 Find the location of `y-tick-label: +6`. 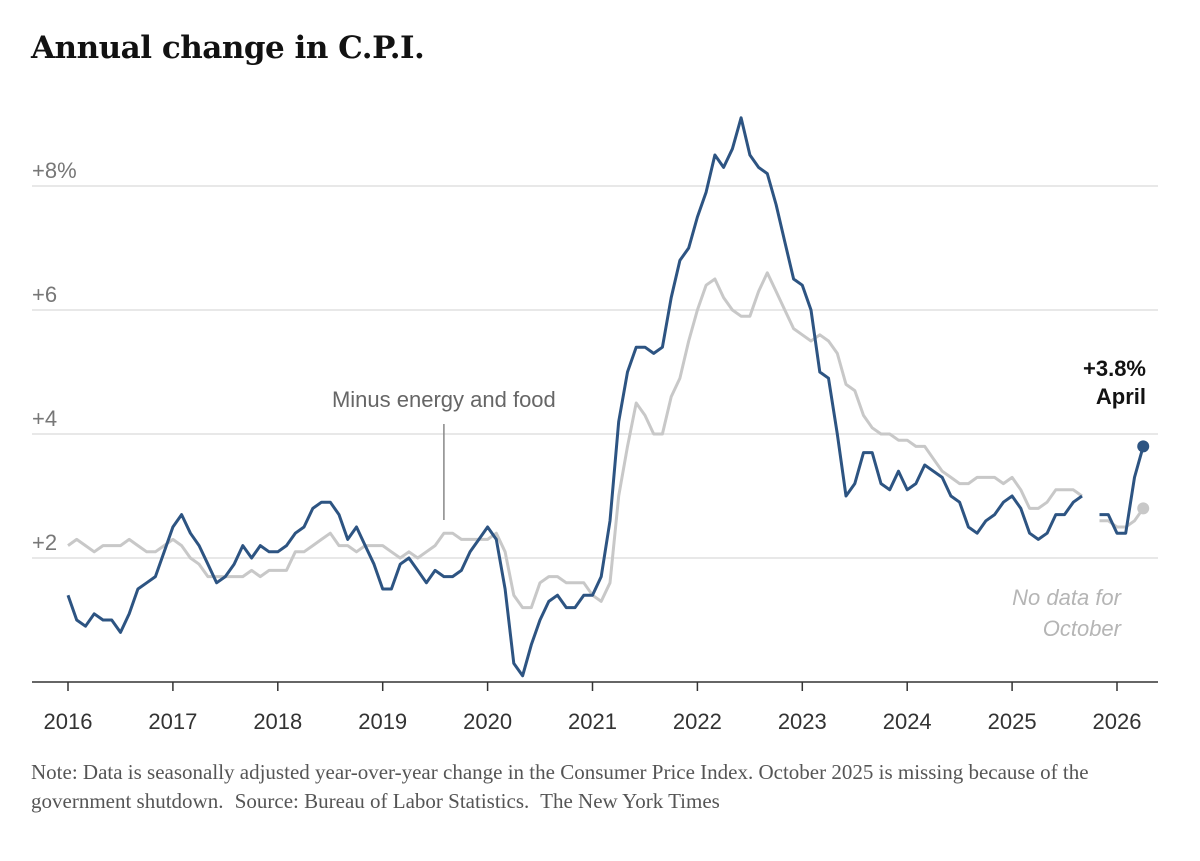

y-tick-label: +6 is located at coordinates (44, 294).